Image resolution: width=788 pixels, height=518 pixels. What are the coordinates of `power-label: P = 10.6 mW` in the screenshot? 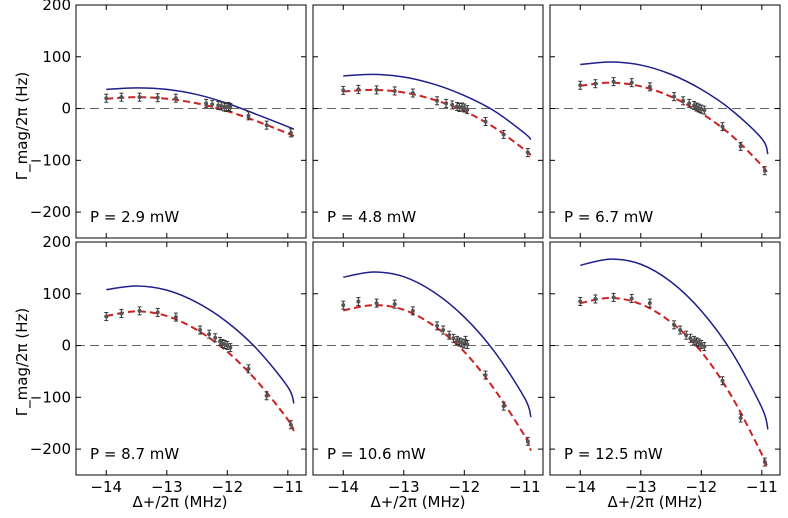 It's located at (376, 454).